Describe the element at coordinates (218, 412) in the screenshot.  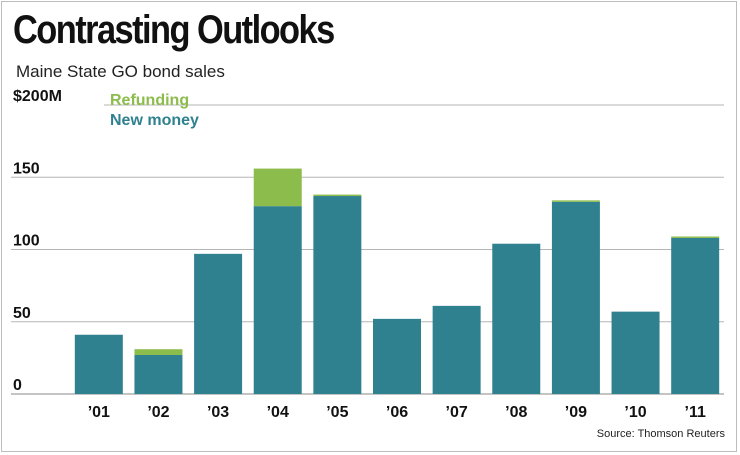
I see `x-tick-label: ’03` at that location.